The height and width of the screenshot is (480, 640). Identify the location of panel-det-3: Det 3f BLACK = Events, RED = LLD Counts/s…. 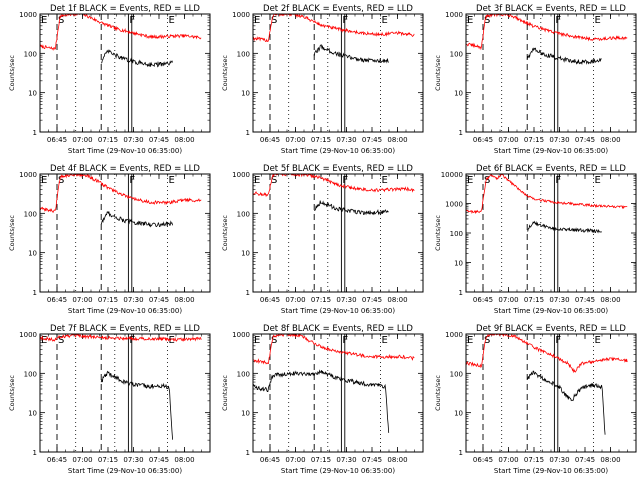
(535, 79).